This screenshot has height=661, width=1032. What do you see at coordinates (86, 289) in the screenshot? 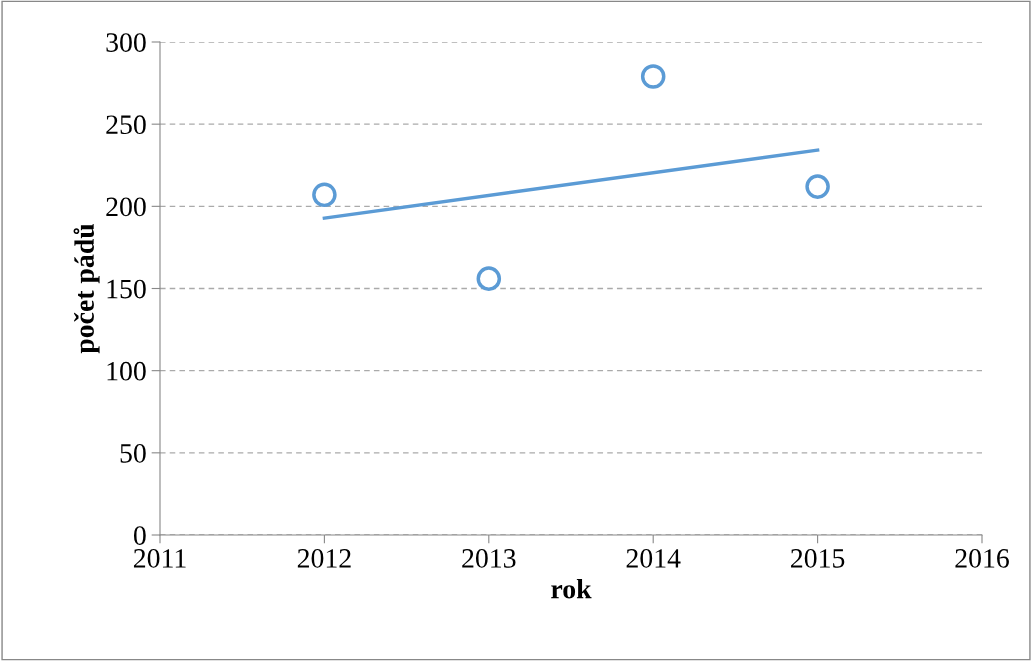
I see `y-axis-title: počet pádů` at bounding box center [86, 289].